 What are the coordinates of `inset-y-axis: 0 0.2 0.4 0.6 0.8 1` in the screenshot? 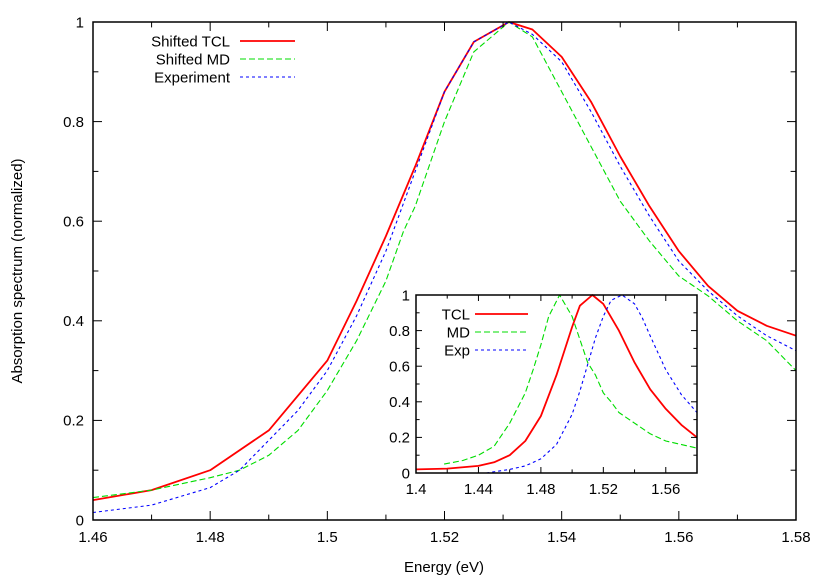 It's located at (543, 384).